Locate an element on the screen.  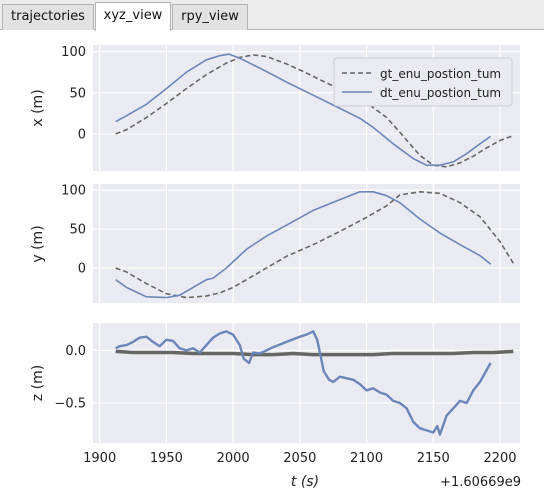
x-tick-label: 1950 is located at coordinates (166, 458).